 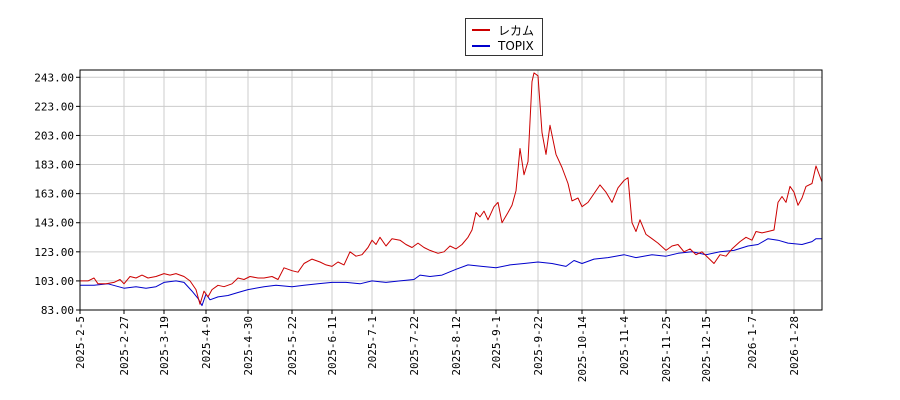 I want to click on legend-label-0: レカム, so click(x=516, y=30).